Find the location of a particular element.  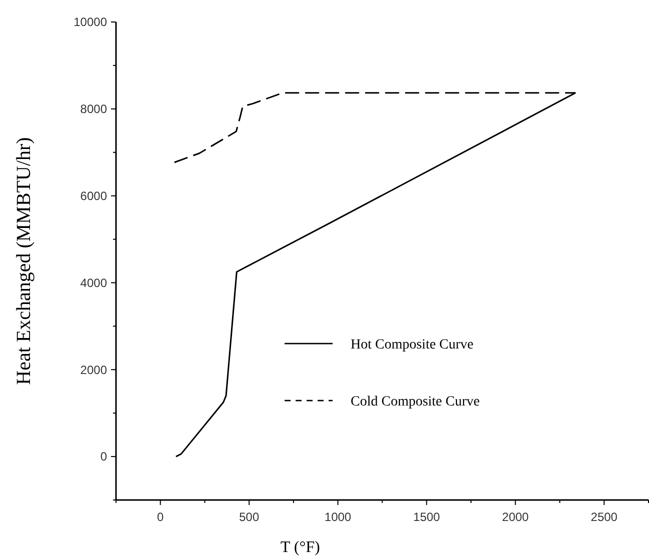

y-axis-title: Heat Exchanged (MMBTU/hr) is located at coordinates (24, 261).